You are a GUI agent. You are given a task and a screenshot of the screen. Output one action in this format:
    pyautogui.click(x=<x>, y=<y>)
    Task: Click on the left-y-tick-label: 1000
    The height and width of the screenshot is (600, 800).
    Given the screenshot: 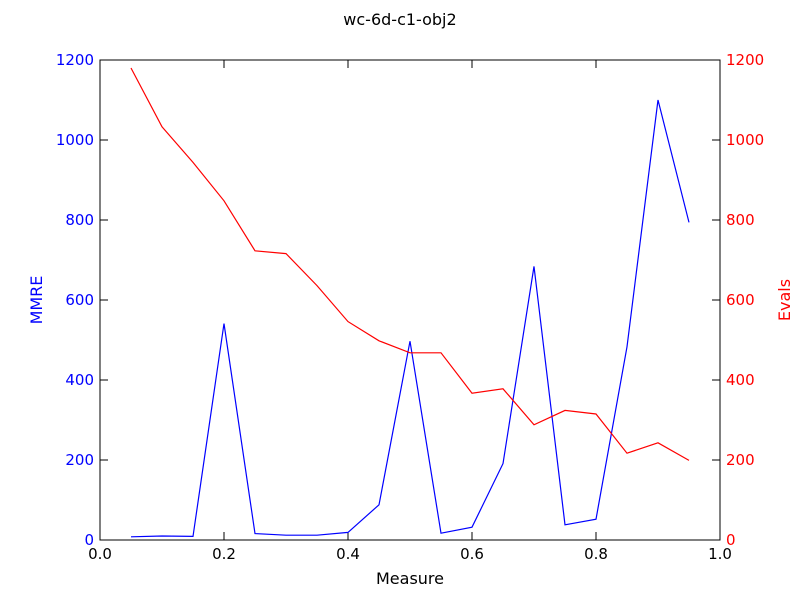 What is the action you would take?
    pyautogui.click(x=75, y=140)
    